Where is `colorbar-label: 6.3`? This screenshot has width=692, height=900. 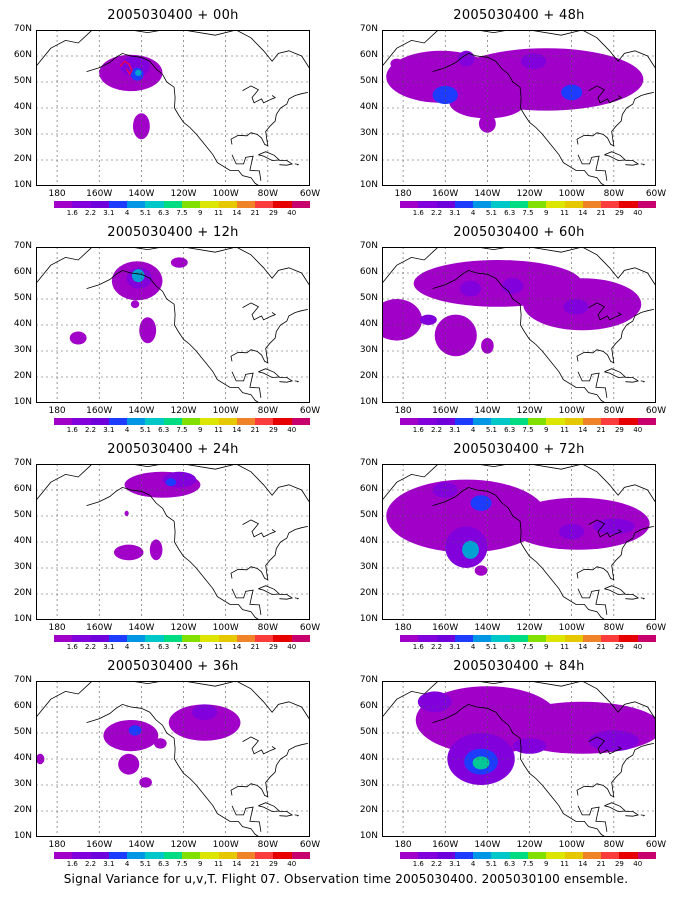
colorbar-label: 6.3 is located at coordinates (164, 213).